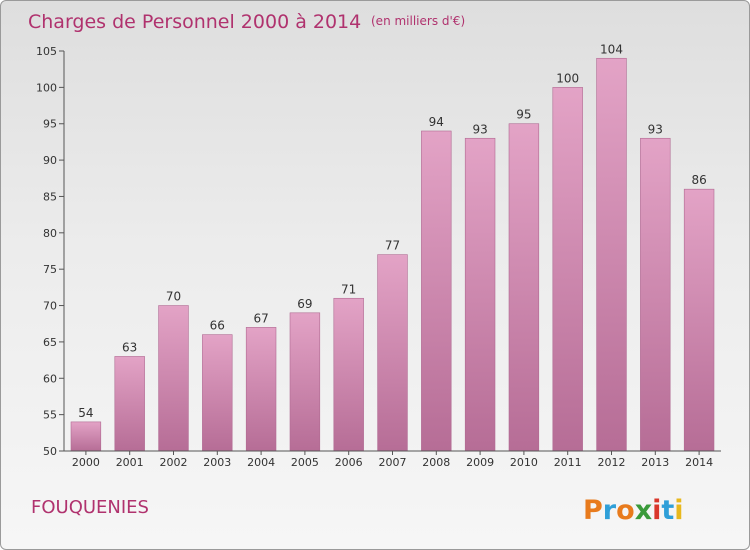 The height and width of the screenshot is (550, 750). What do you see at coordinates (50, 251) in the screenshot?
I see `y-axis: 50 55 60 65 70 75 80 85 90 95 100 105` at bounding box center [50, 251].